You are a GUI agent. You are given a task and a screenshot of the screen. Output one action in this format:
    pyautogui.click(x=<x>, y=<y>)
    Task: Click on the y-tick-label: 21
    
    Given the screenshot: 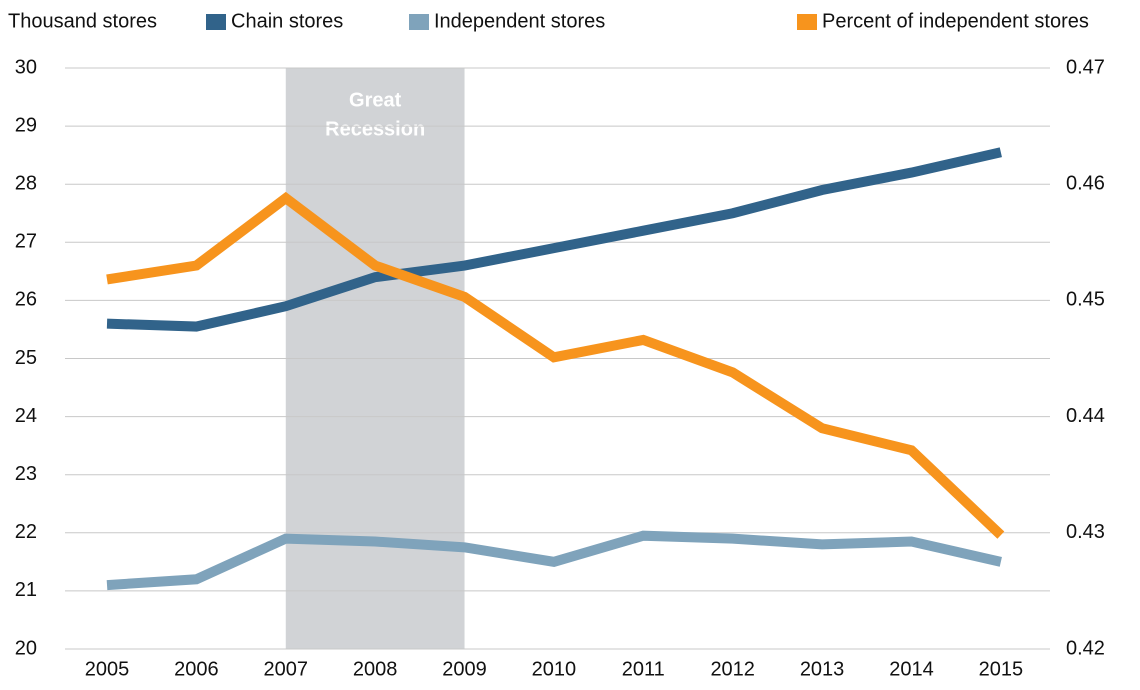 What is the action you would take?
    pyautogui.click(x=26, y=590)
    